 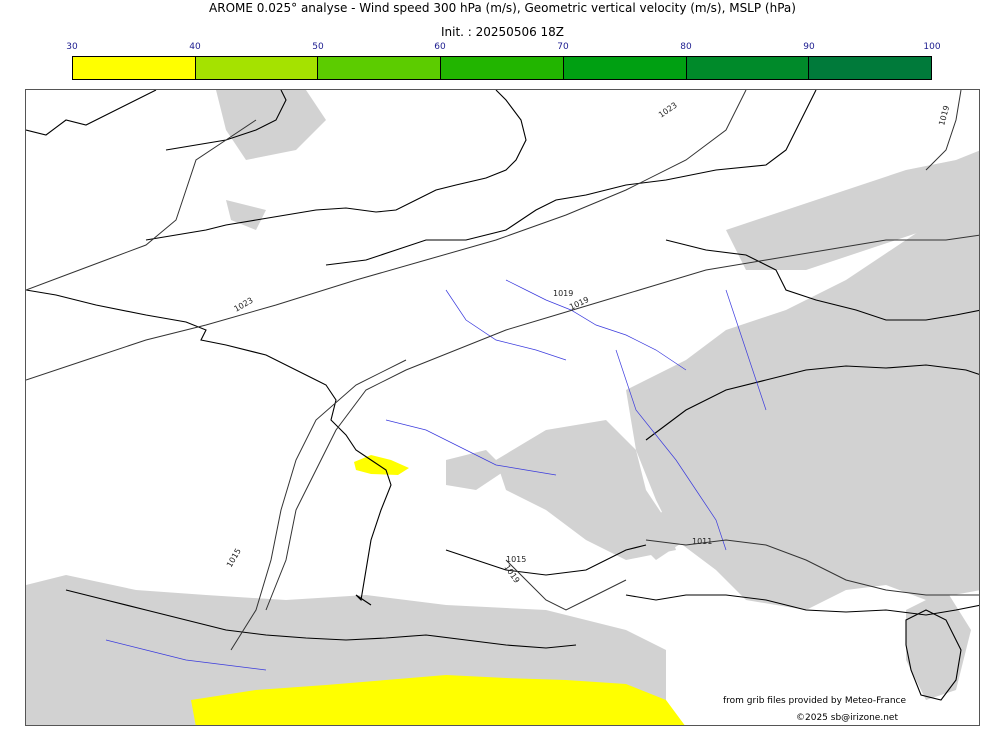 What do you see at coordinates (802, 605) in the screenshot?
I see `mediterranean-coast` at bounding box center [802, 605].